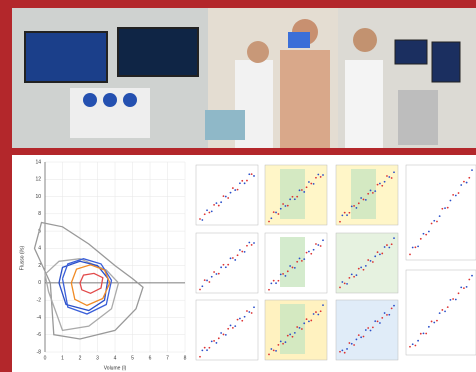  What do you see at coordinates (80, 358) in the screenshot?
I see `x-tick-label: 2` at bounding box center [80, 358].